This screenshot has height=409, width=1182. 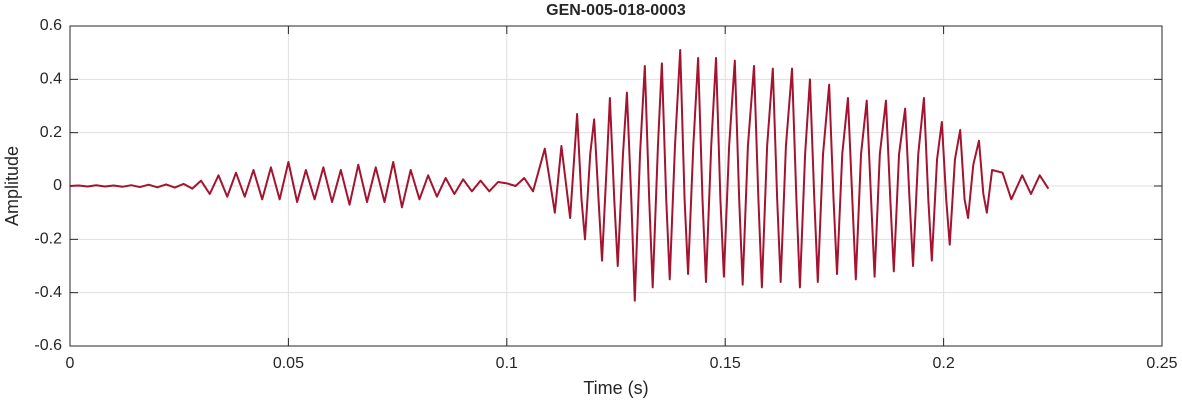 What do you see at coordinates (616, 10) in the screenshot?
I see `chart-title: GEN-005-018-0003` at bounding box center [616, 10].